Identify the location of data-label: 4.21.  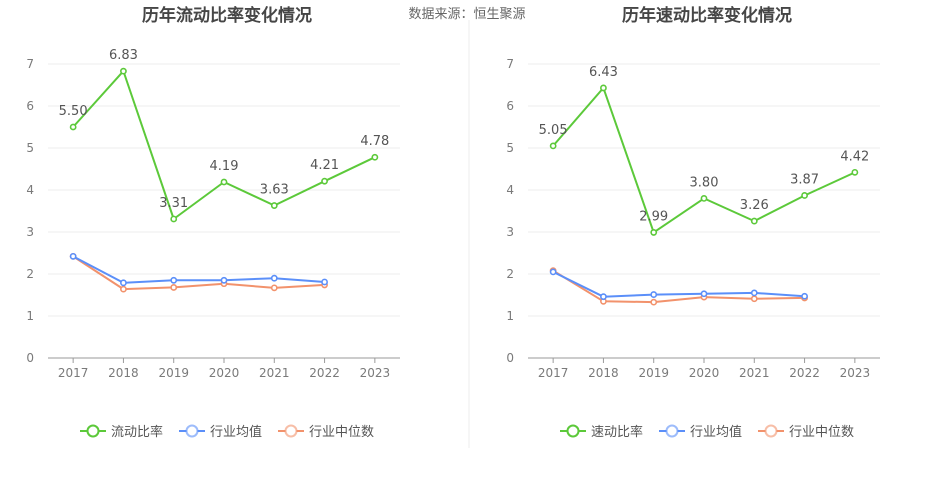
(324, 165).